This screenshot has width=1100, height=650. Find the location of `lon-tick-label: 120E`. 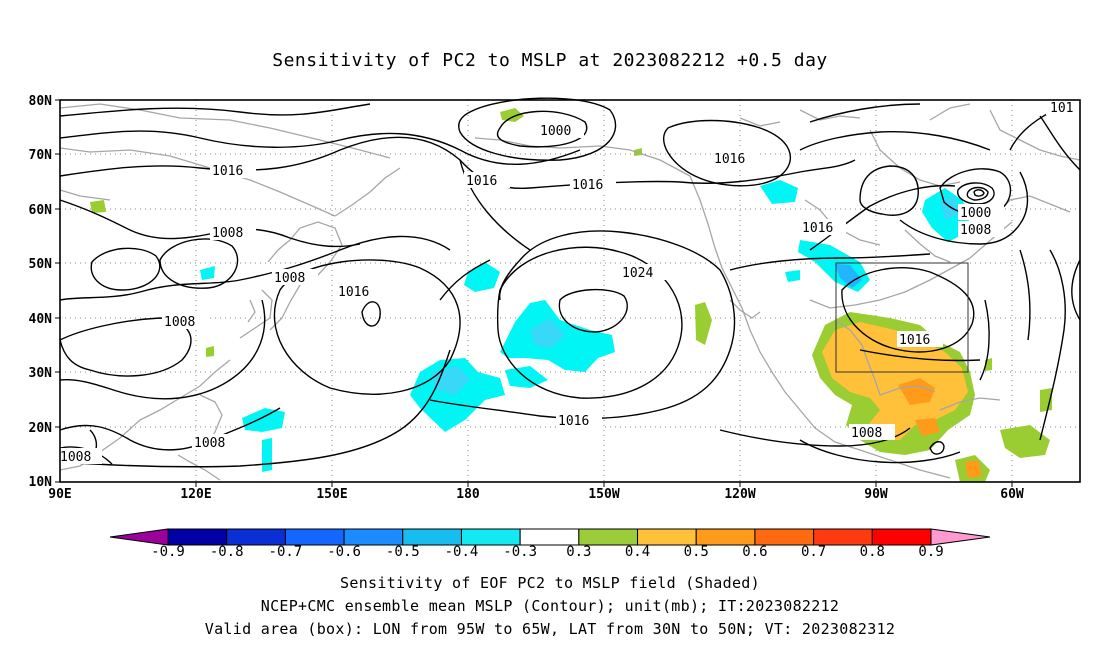

lon-tick-label: 120E is located at coordinates (195, 494).